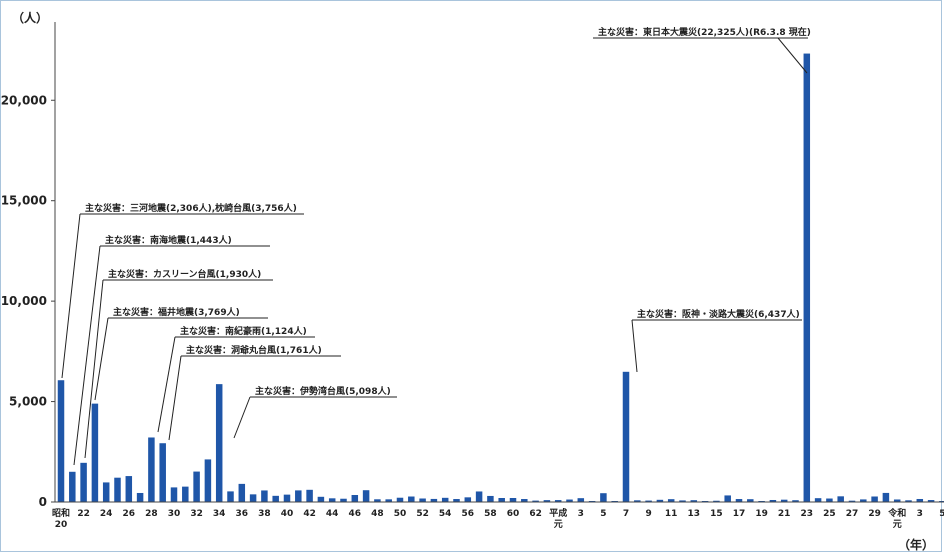 This screenshot has height=554, width=944. What do you see at coordinates (490, 514) in the screenshot?
I see `x-tick-label: 58` at bounding box center [490, 514].